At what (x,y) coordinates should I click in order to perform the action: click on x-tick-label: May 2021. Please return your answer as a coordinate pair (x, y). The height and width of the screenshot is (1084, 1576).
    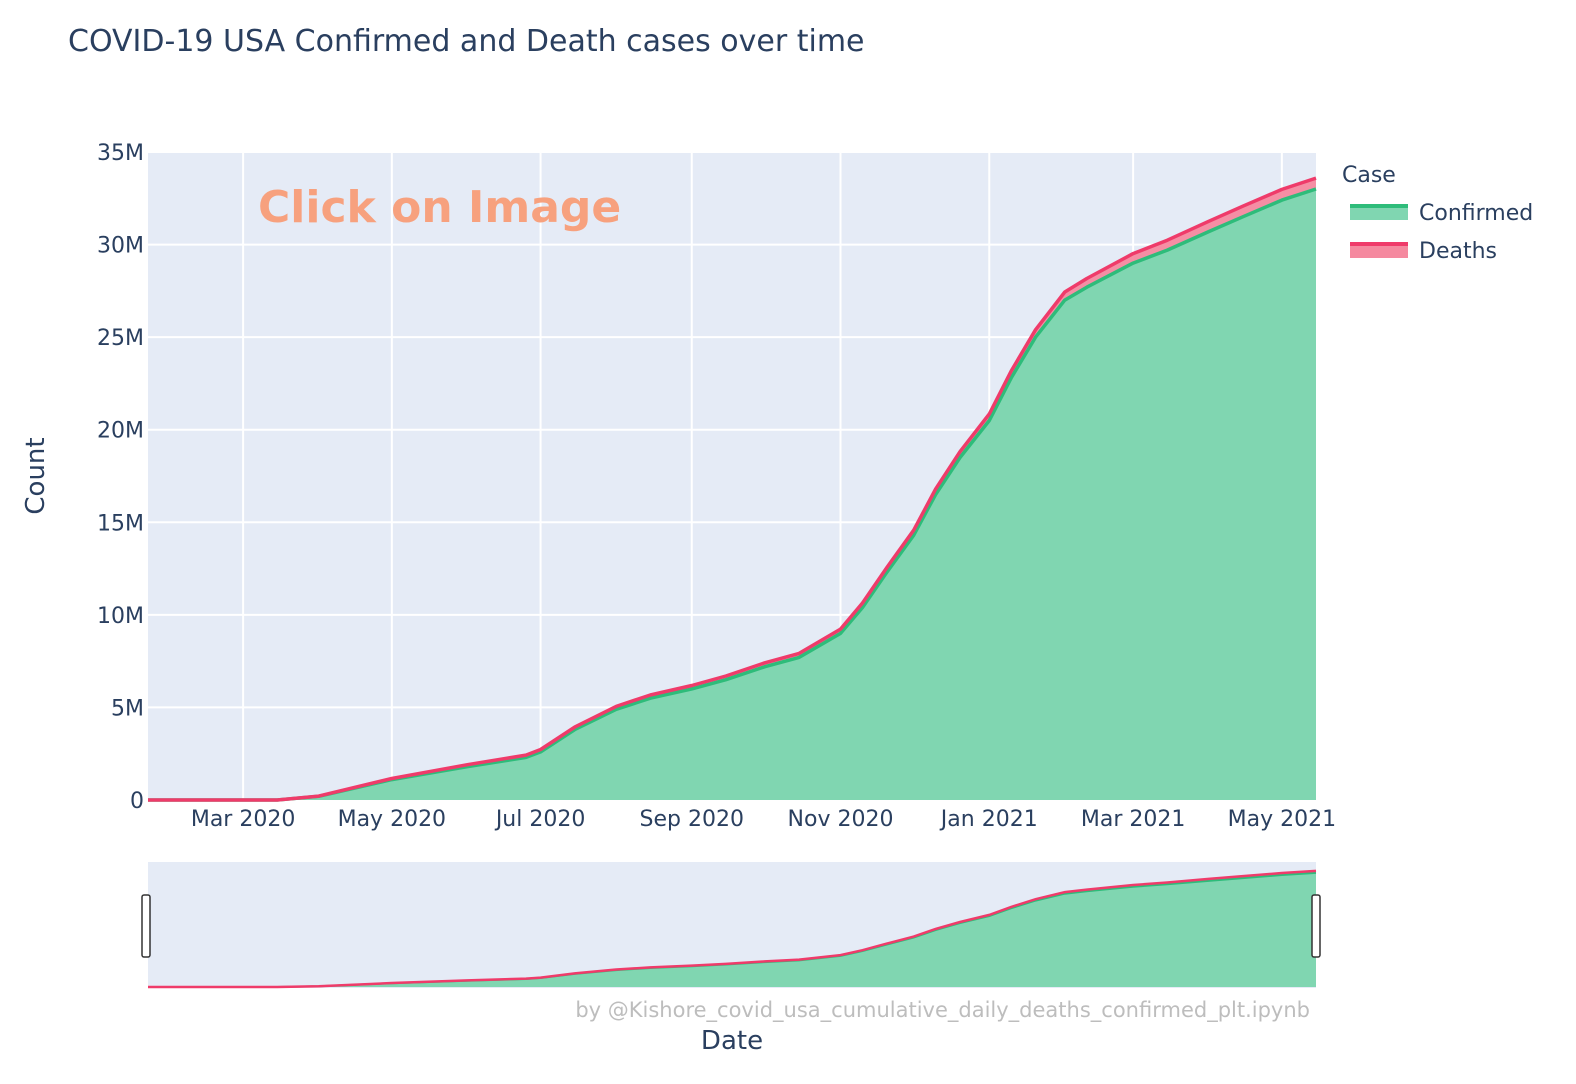
    Looking at the image, I should click on (1282, 819).